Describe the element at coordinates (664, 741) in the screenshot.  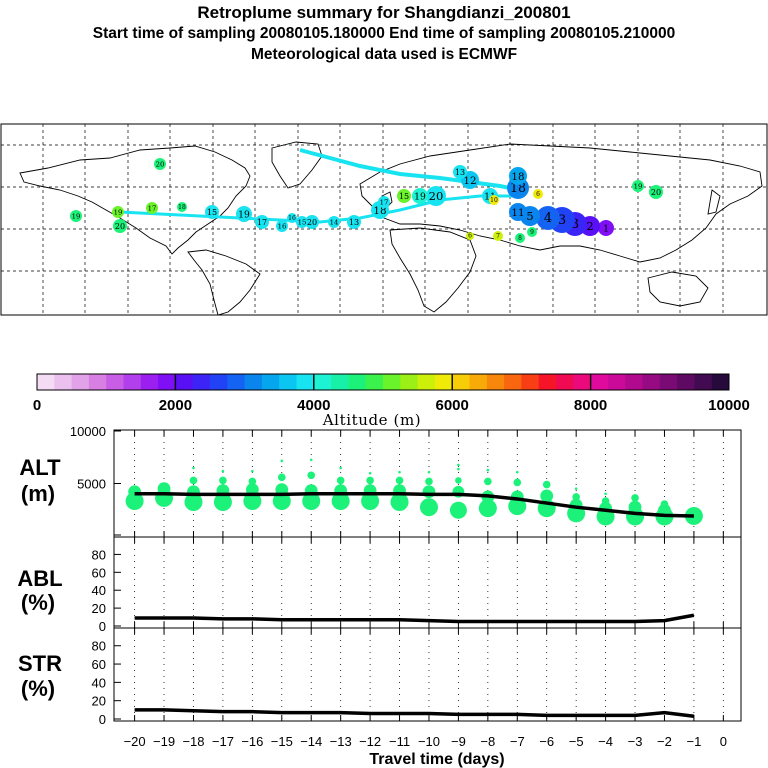
I see `x-tick-label: −2` at that location.